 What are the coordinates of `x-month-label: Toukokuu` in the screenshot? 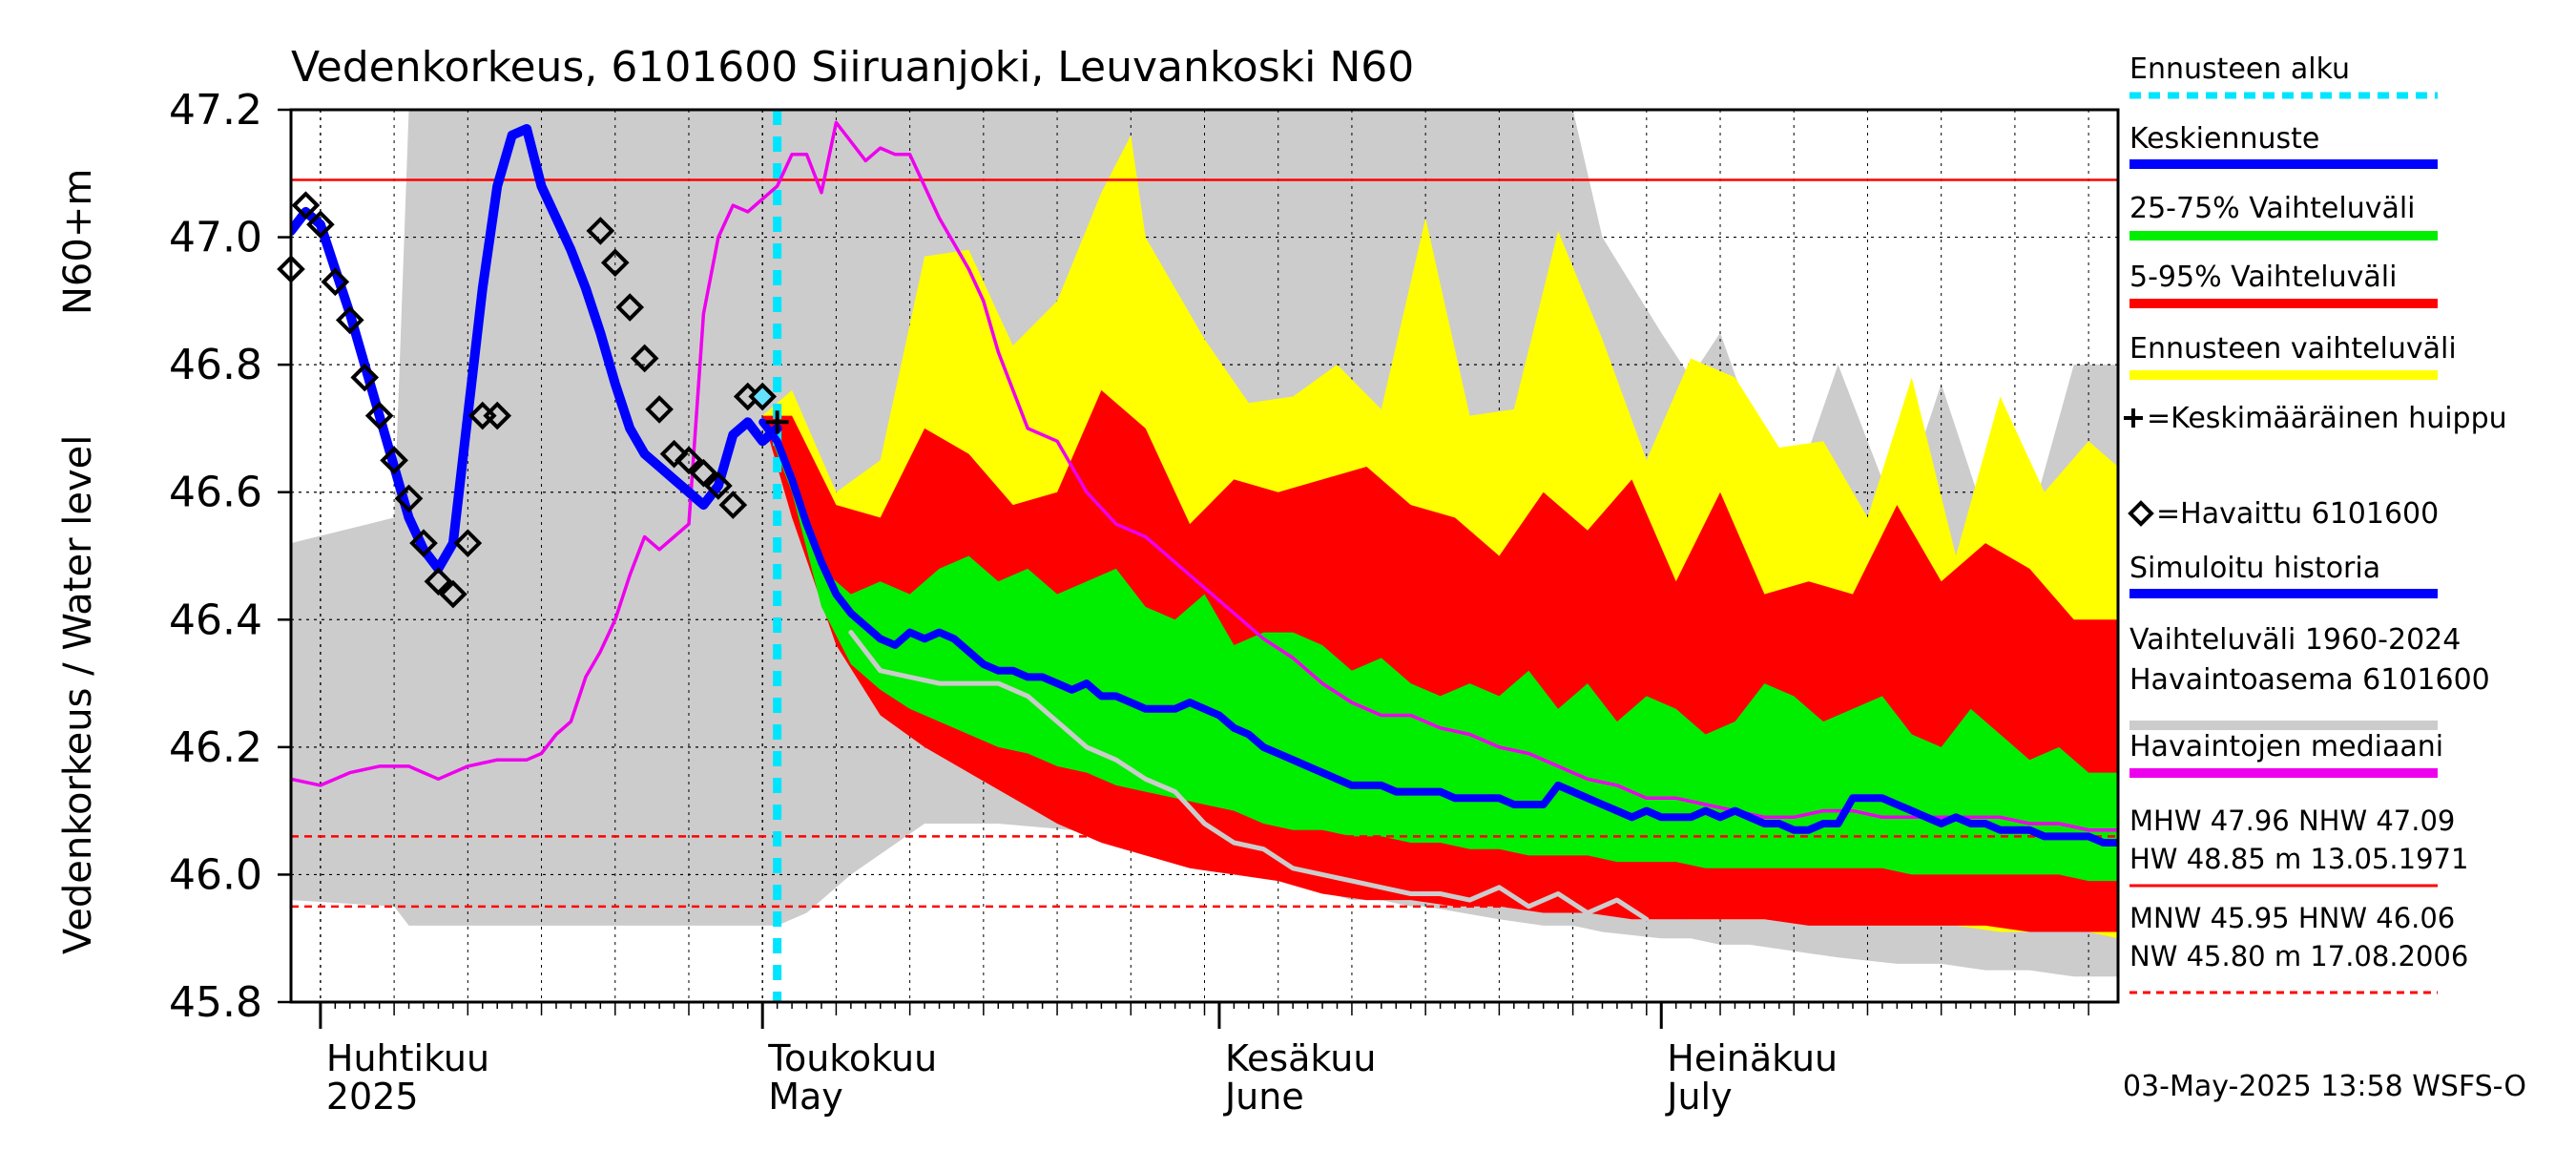 It's located at (852, 1058).